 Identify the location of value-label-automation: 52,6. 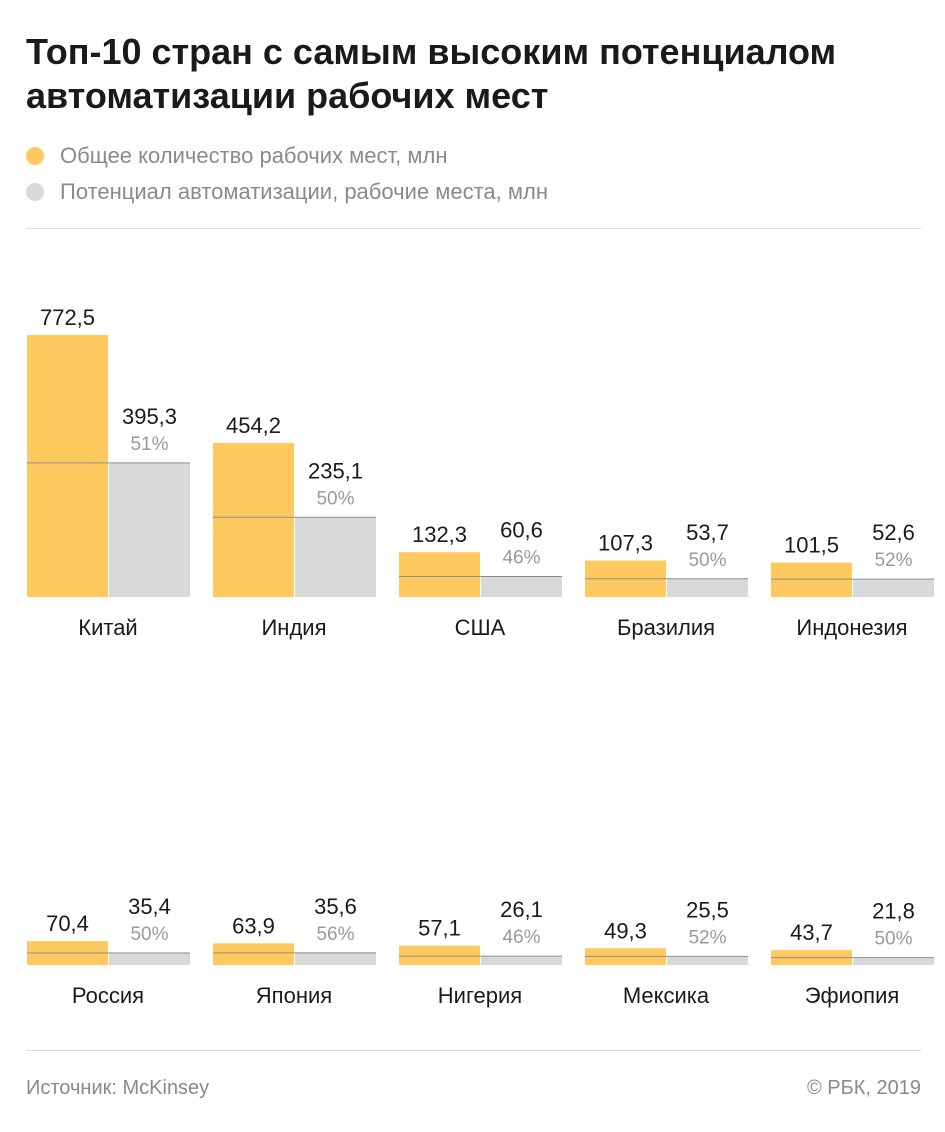
(893, 532).